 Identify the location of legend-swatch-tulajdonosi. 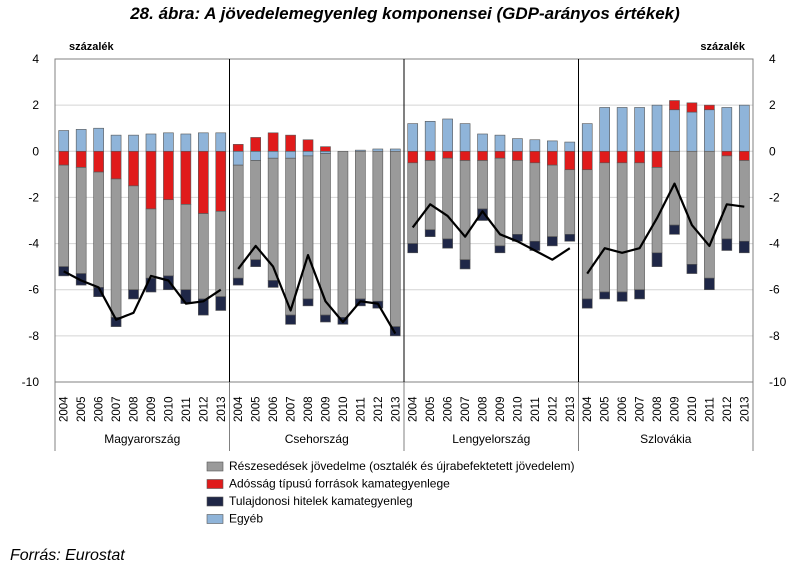
(215, 501).